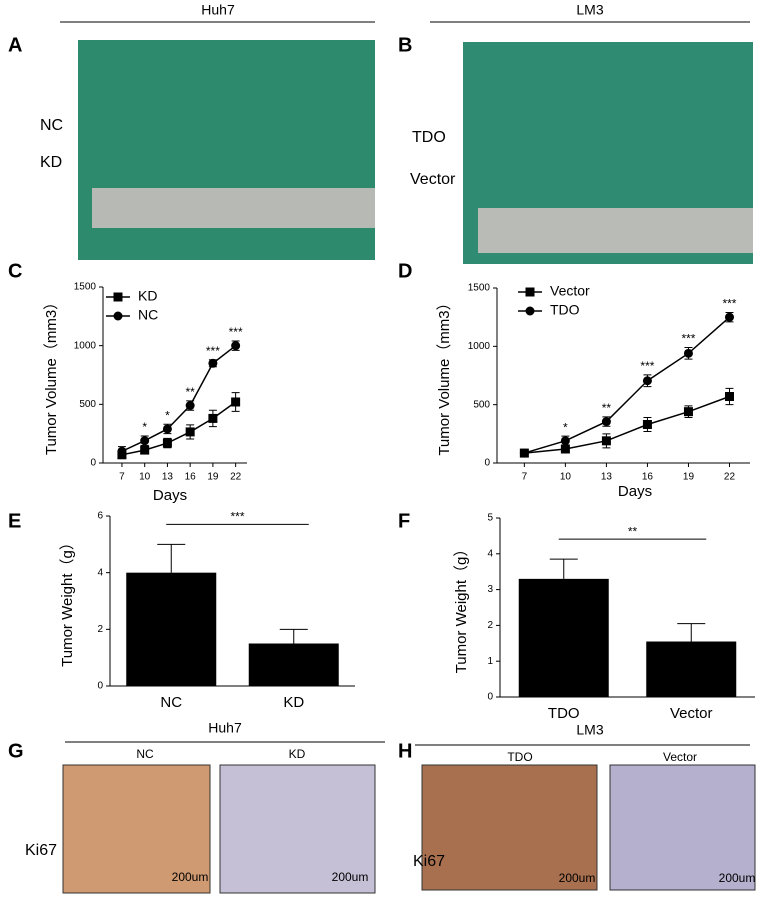 The width and height of the screenshot is (763, 921). I want to click on panel-letter: H, so click(405, 751).